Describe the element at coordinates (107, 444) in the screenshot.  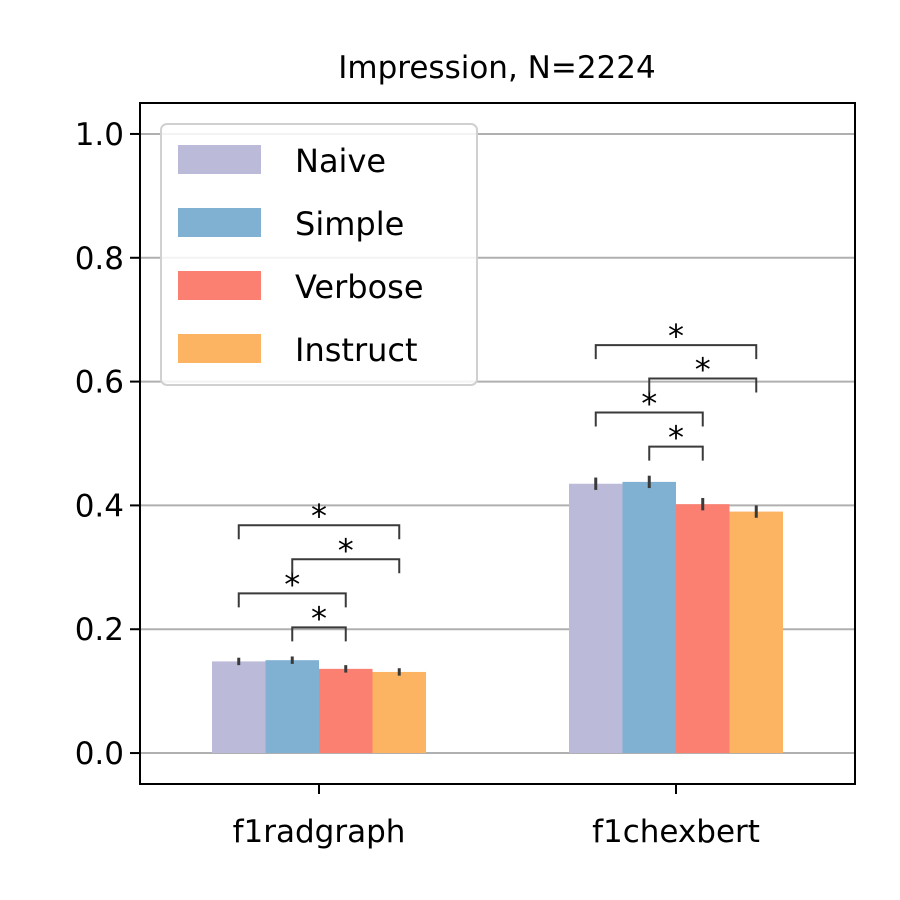
I see `y-axis: 0.0 0.2 0.4 0.6 0.8 1.0` at that location.